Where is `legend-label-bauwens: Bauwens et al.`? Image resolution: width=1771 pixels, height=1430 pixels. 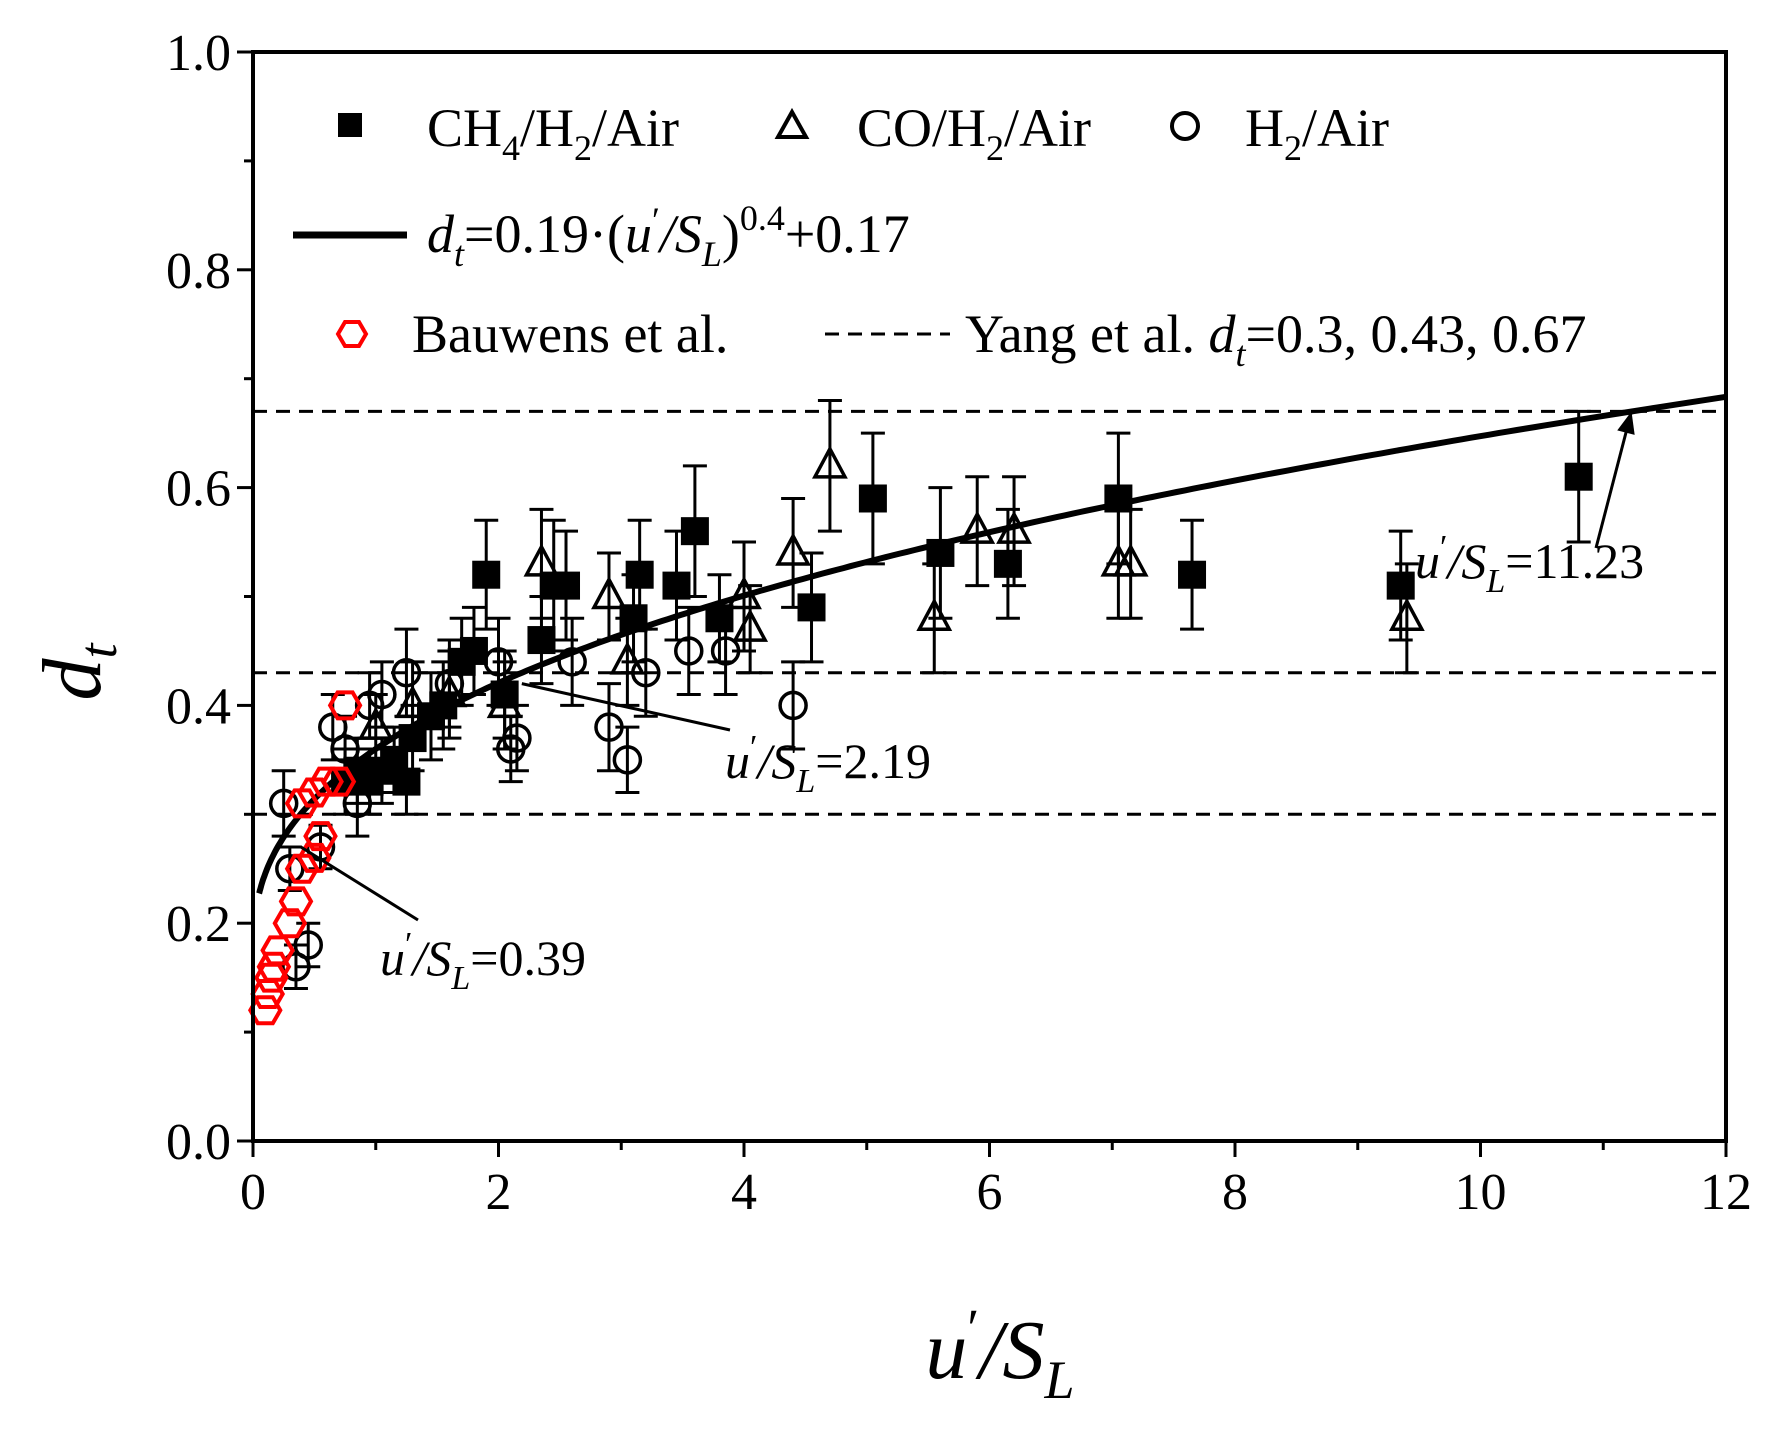
legend-label-bauwens: Bauwens et al. is located at coordinates (570, 334).